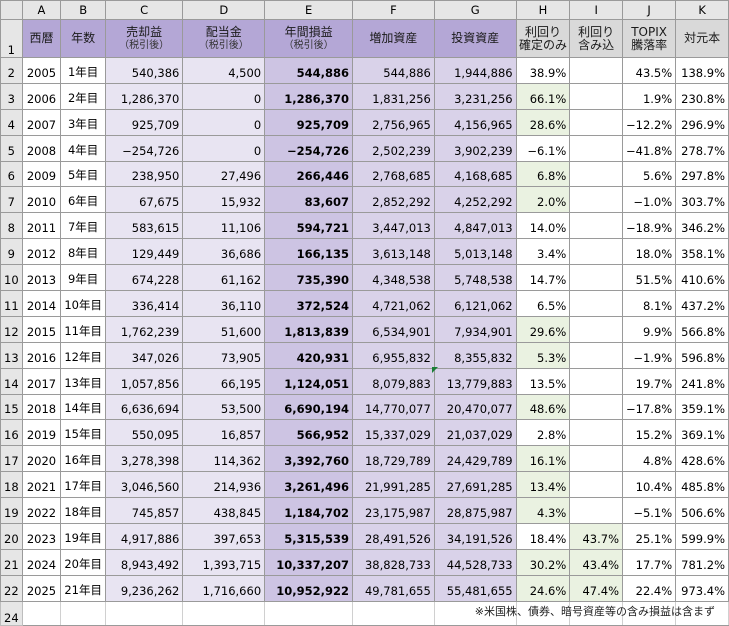 The image size is (729, 626). What do you see at coordinates (11, 459) in the screenshot?
I see `row-header: 17` at bounding box center [11, 459].